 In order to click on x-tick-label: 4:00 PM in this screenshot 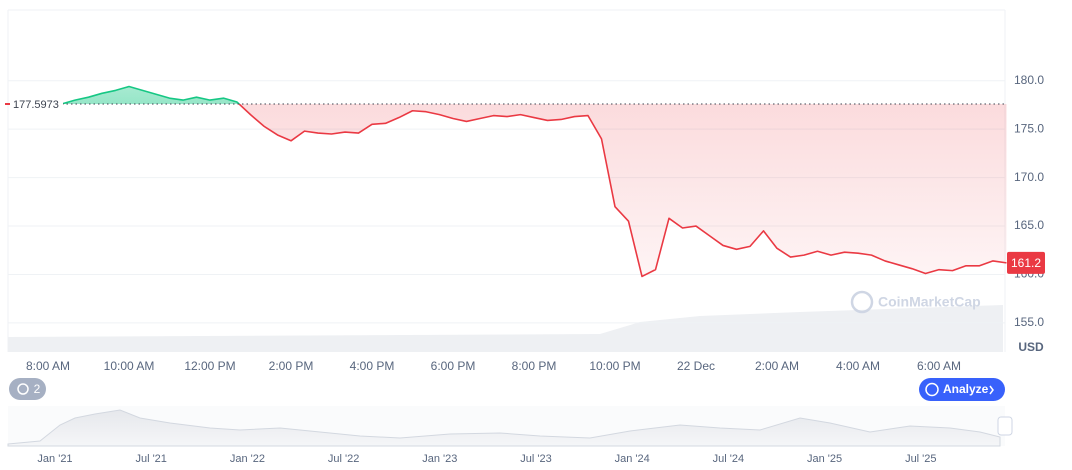, I will do `click(372, 366)`.